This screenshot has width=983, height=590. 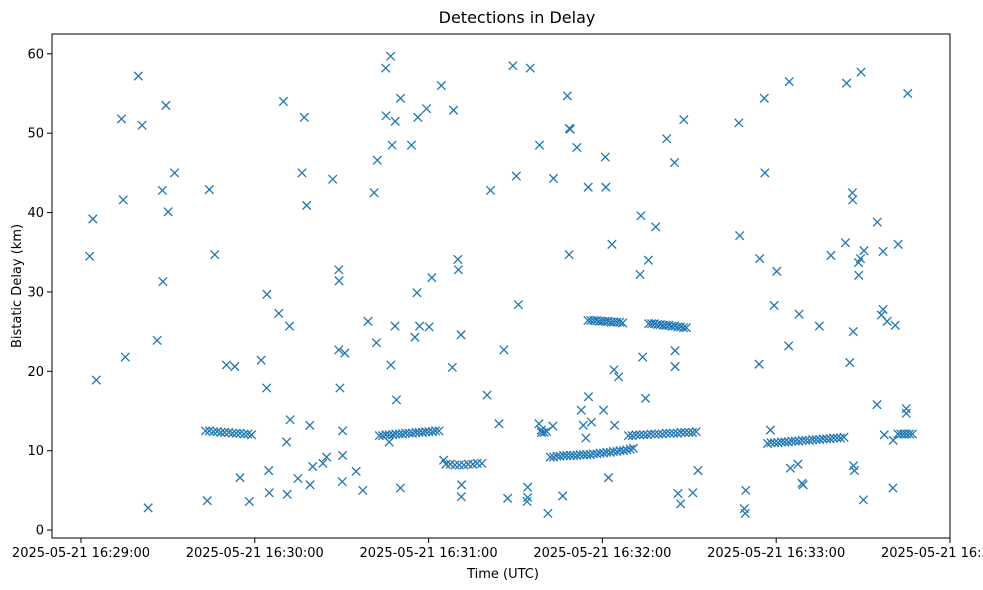 What do you see at coordinates (35, 134) in the screenshot?
I see `y-tick-label: 50` at bounding box center [35, 134].